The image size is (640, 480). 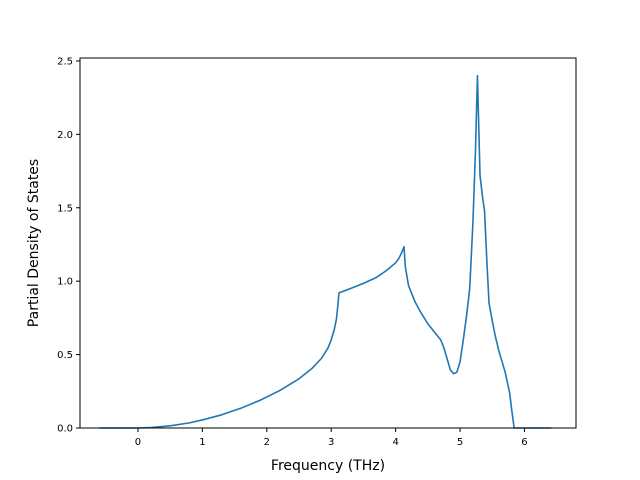 What do you see at coordinates (267, 442) in the screenshot?
I see `x-tick-label: 2` at bounding box center [267, 442].